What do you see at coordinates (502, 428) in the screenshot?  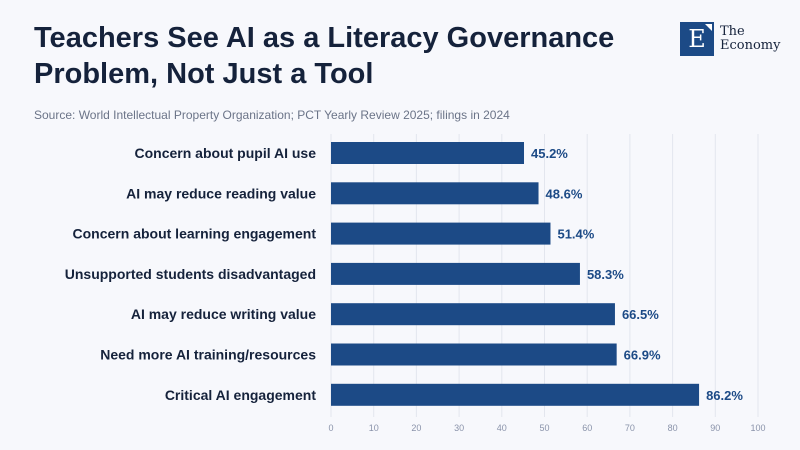 I see `x-tick-label: 40` at bounding box center [502, 428].